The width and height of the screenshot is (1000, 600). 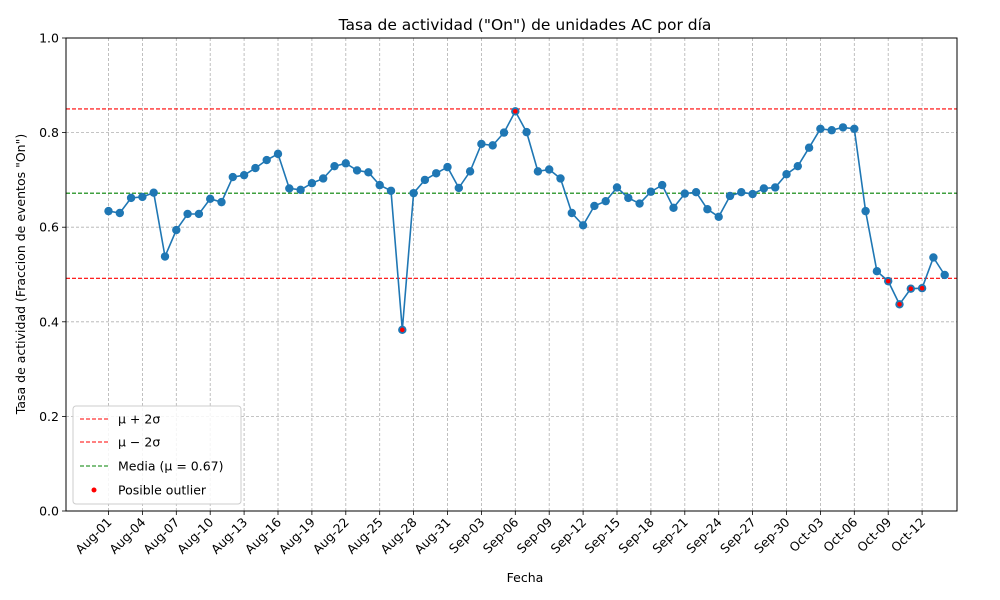 What do you see at coordinates (195, 535) in the screenshot?
I see `x-tick-label: Aug-10` at bounding box center [195, 535].